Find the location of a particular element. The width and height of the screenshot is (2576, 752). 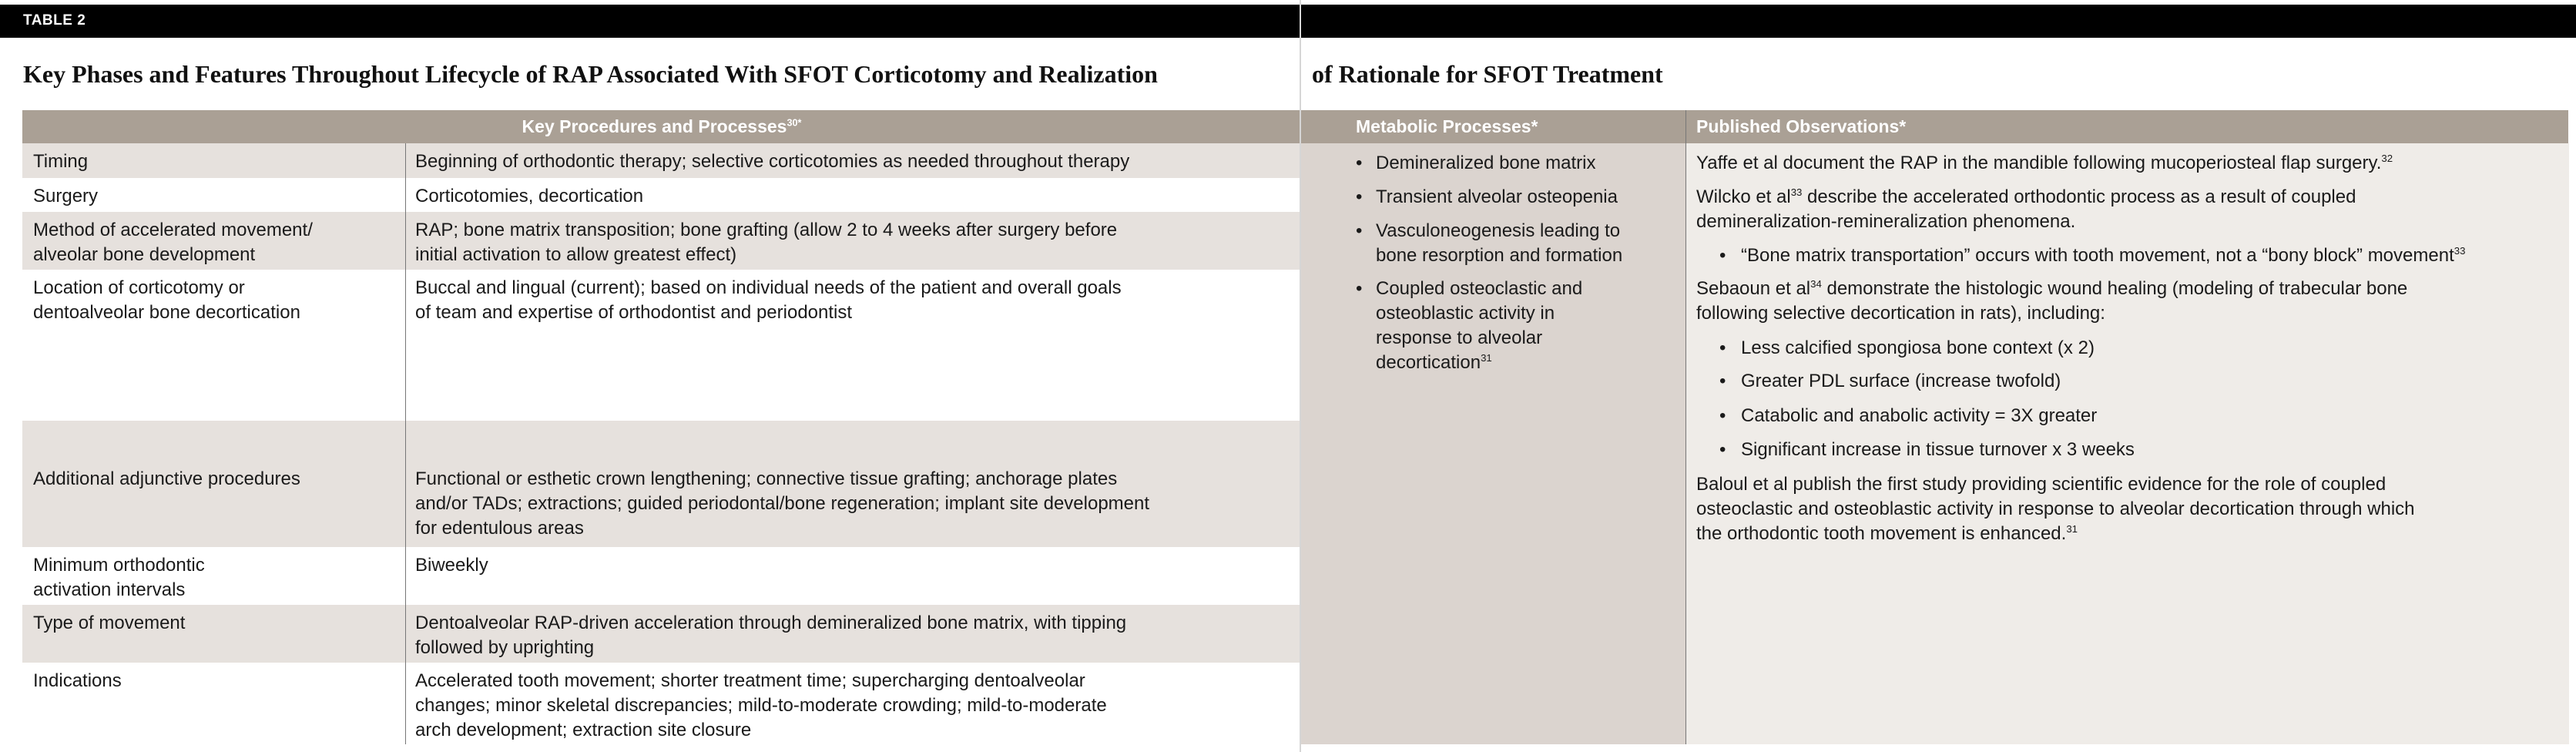

key-procedures-header: Key Procedures and Processes30* is located at coordinates (661, 126).